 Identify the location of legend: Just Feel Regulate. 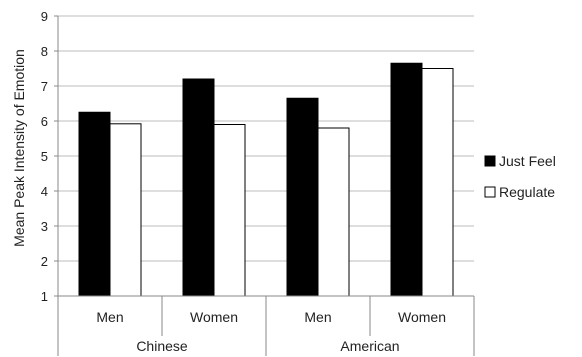
(520, 176).